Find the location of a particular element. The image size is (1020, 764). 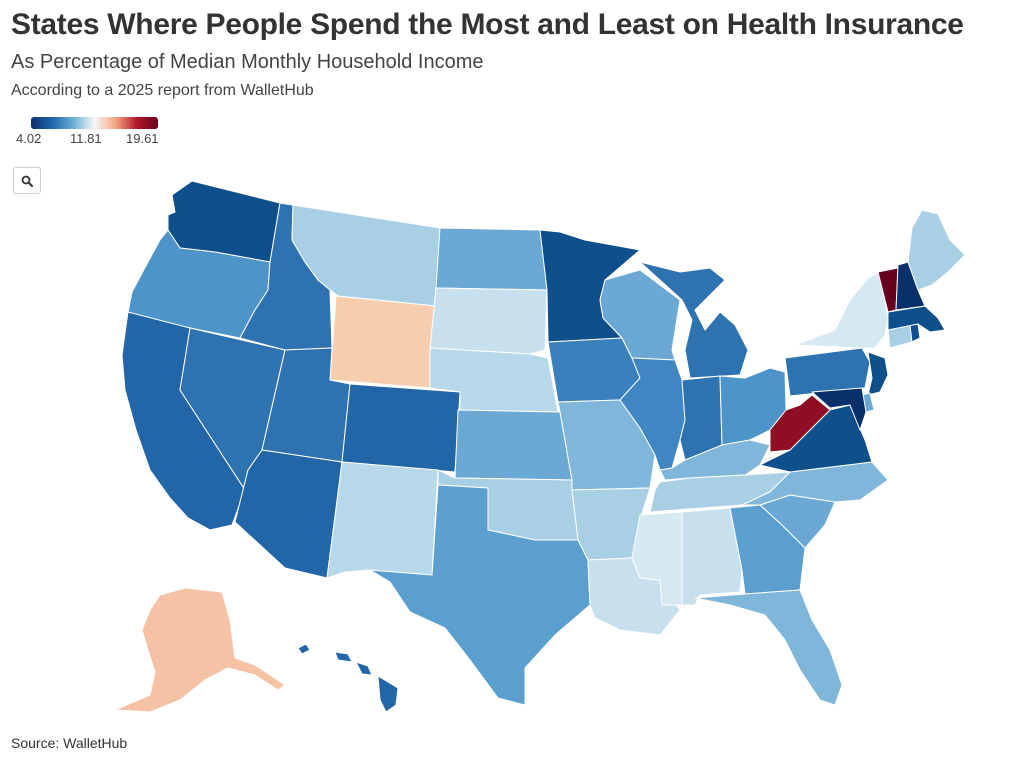

state-massachusetts is located at coordinates (916, 319).